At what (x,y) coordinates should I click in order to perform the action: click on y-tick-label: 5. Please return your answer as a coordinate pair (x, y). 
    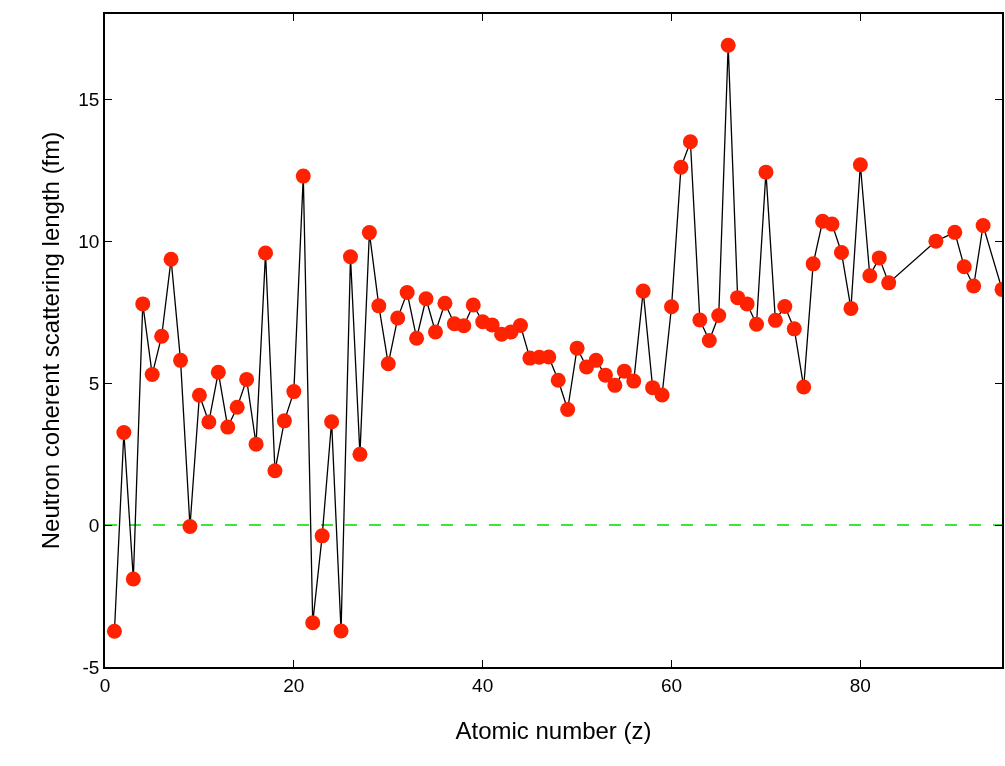
    Looking at the image, I should click on (94, 383).